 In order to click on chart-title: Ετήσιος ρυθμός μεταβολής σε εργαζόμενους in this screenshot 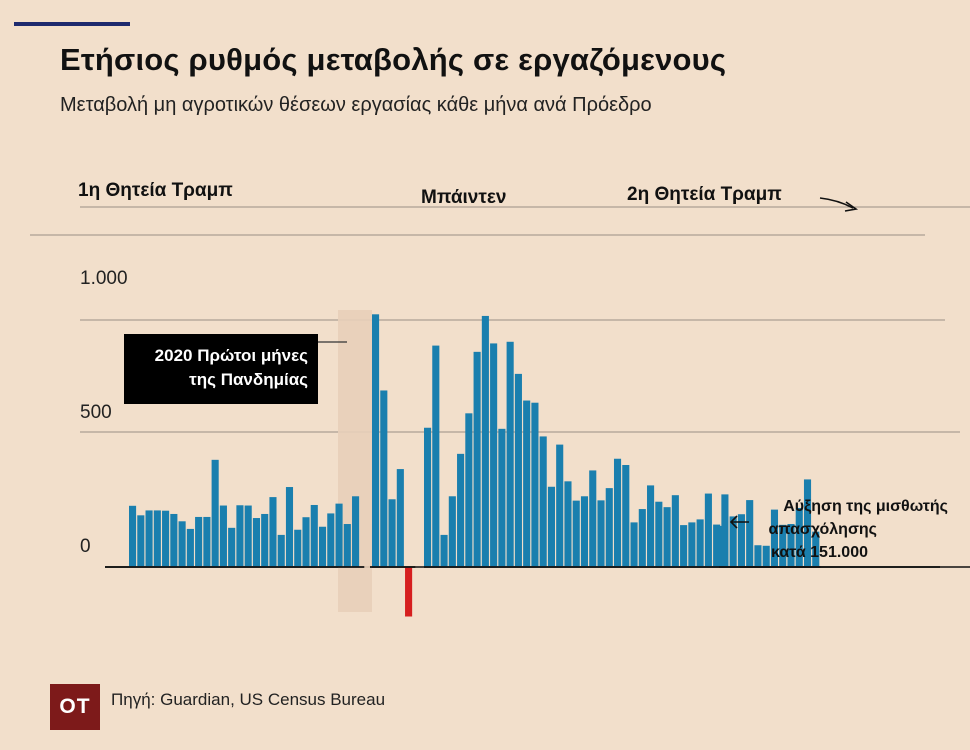, I will do `click(393, 59)`.